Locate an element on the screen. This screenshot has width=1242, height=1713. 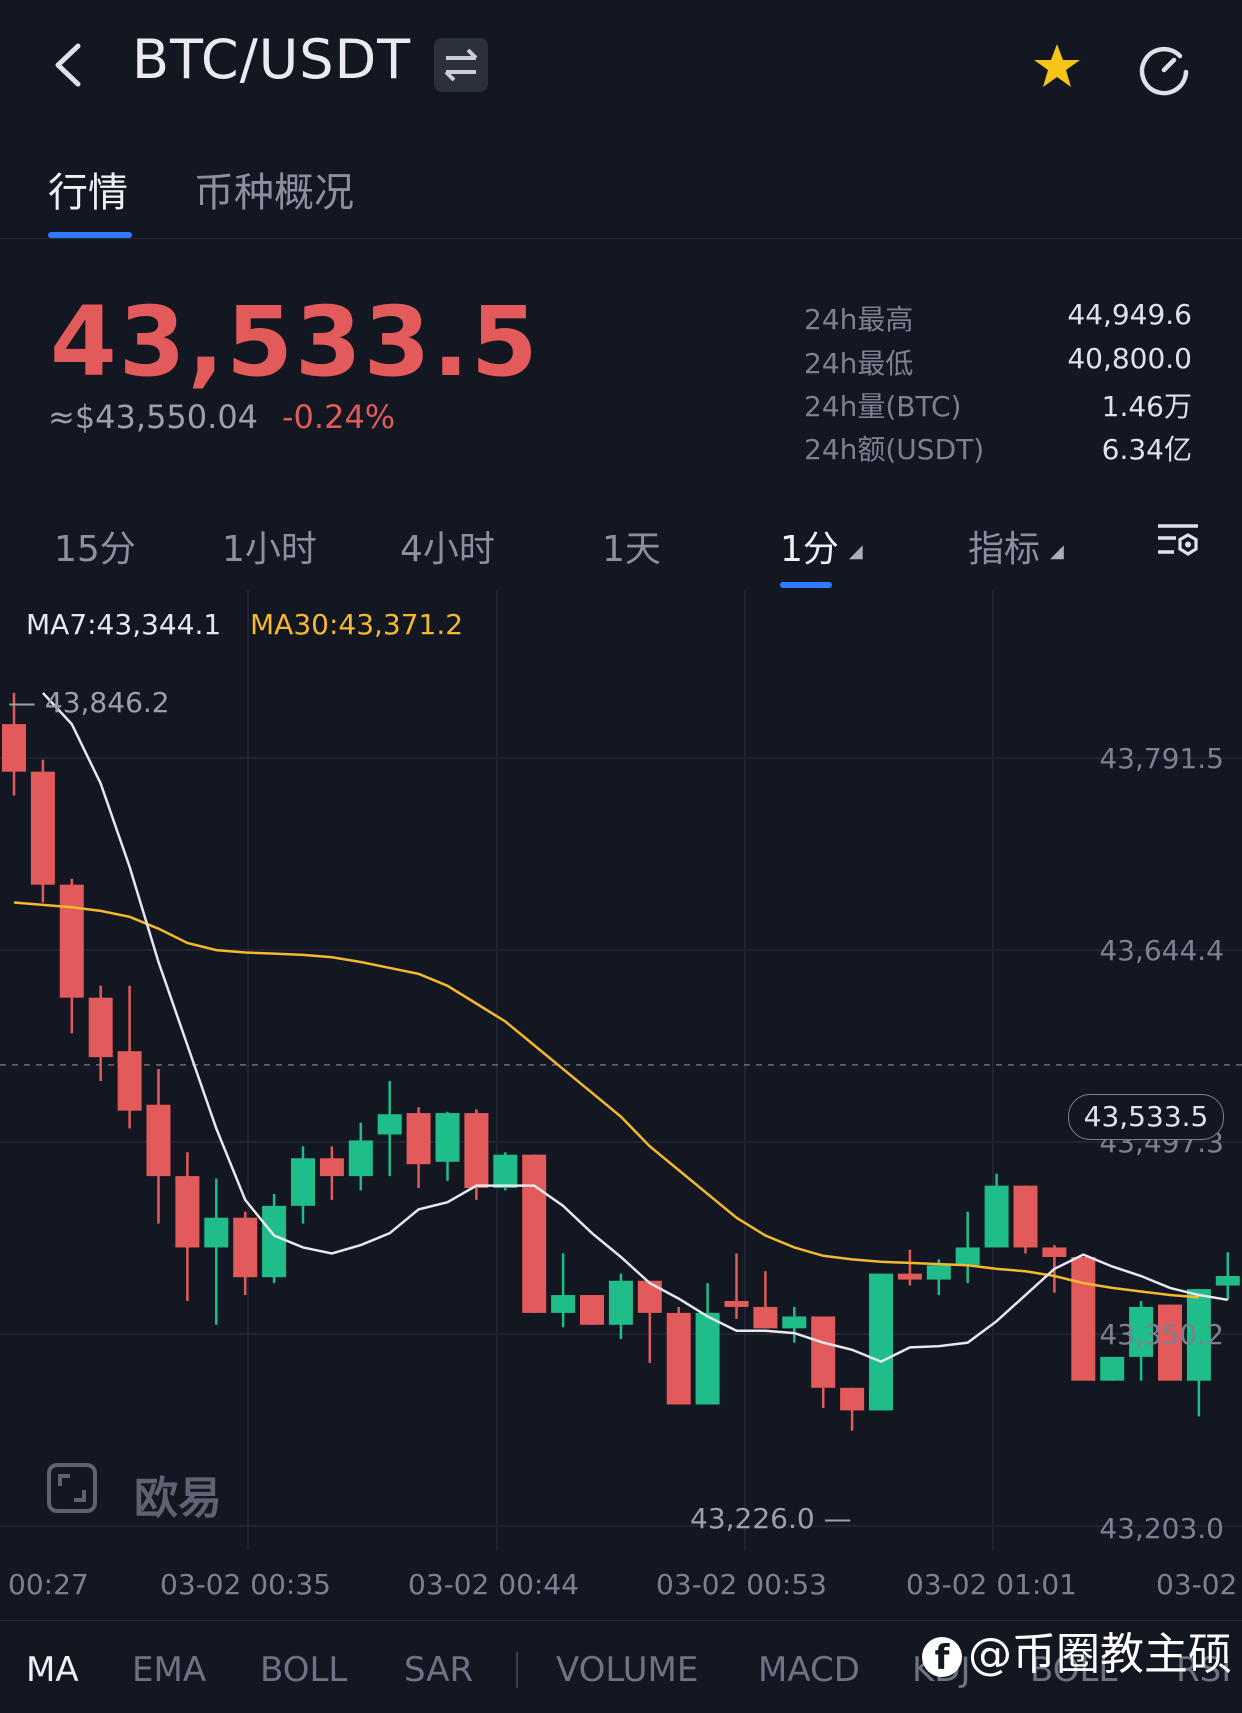
ma30-legend: MA30:43,371.2 is located at coordinates (357, 624).